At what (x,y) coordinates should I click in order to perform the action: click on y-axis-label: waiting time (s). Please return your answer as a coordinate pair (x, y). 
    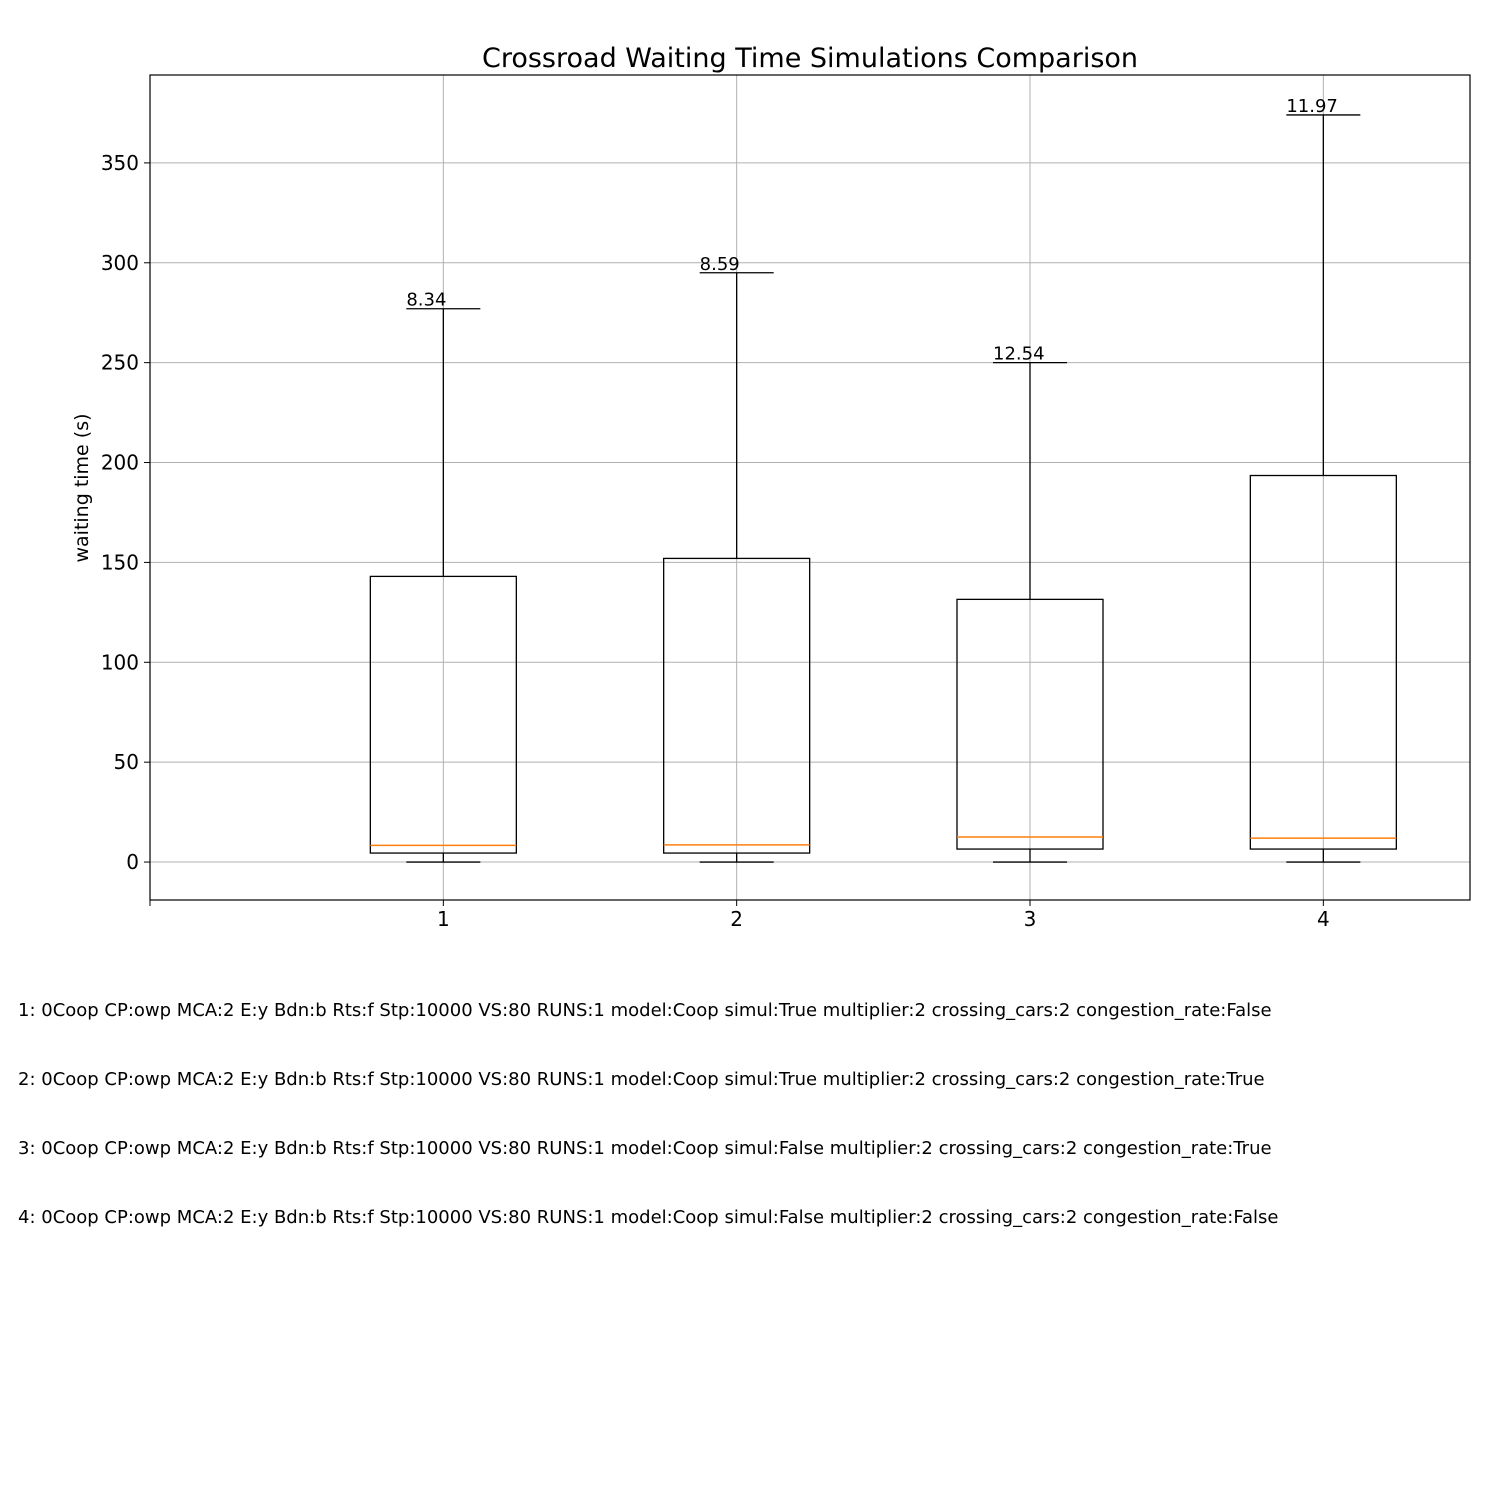
    Looking at the image, I should click on (82, 487).